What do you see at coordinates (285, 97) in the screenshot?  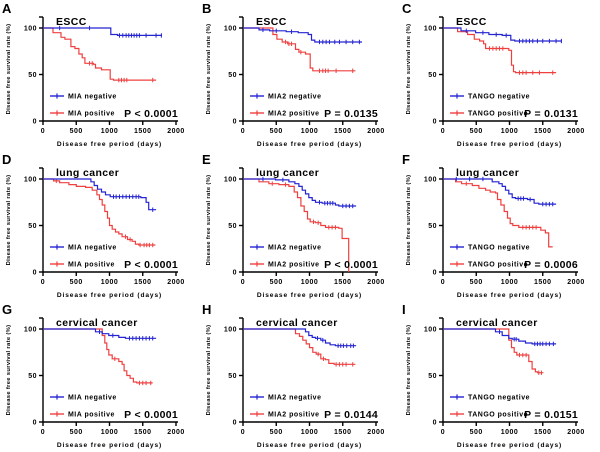 I see `legend-item-mia2-negative: MIA2 negative` at bounding box center [285, 97].